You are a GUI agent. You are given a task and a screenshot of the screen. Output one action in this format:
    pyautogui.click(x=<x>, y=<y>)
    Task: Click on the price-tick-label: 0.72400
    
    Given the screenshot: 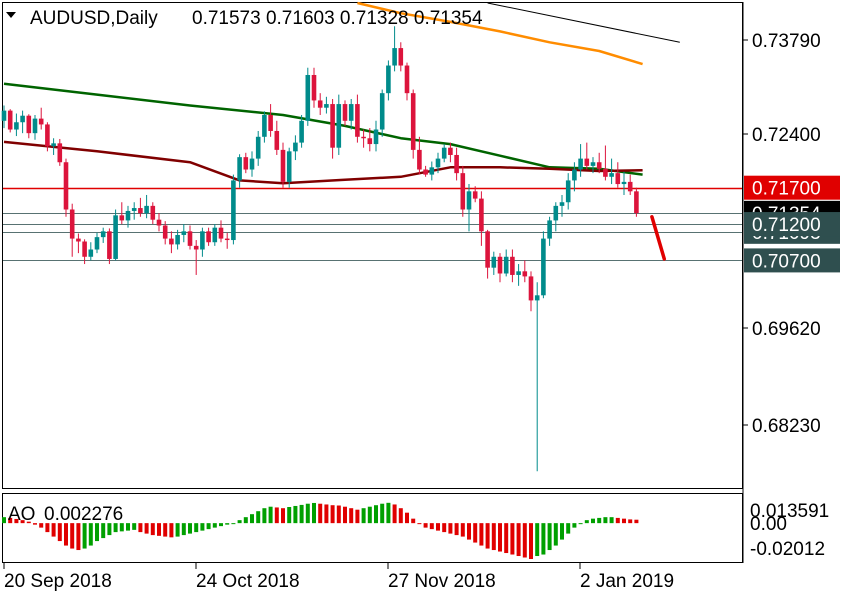 What is the action you would take?
    pyautogui.click(x=786, y=135)
    